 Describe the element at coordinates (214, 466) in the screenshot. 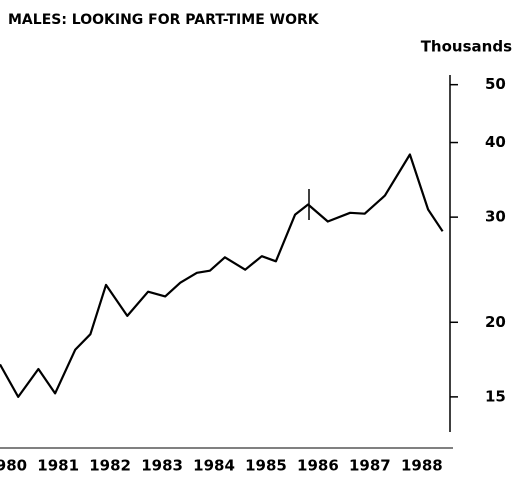

I see `x-tick-label: 1984` at that location.